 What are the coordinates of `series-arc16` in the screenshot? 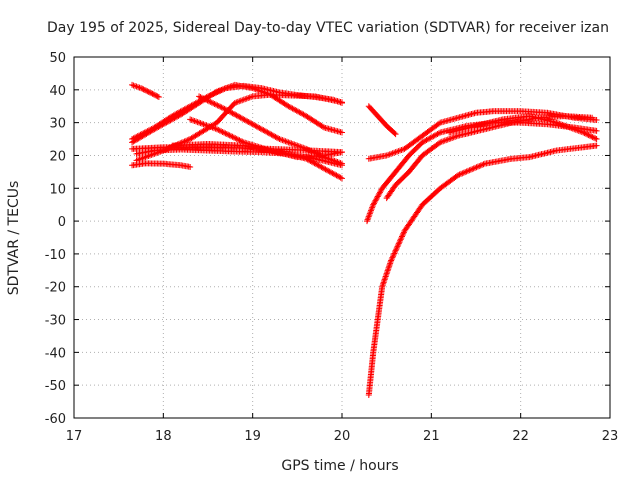 It's located at (523, 128).